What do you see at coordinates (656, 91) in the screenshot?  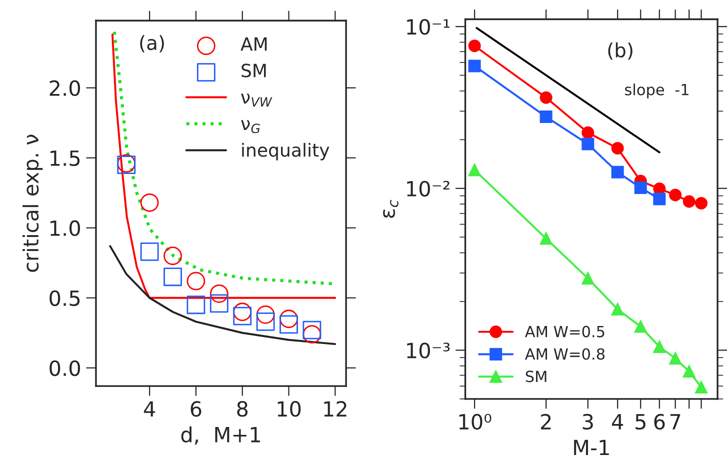 I see `annotation: slope -1` at bounding box center [656, 91].